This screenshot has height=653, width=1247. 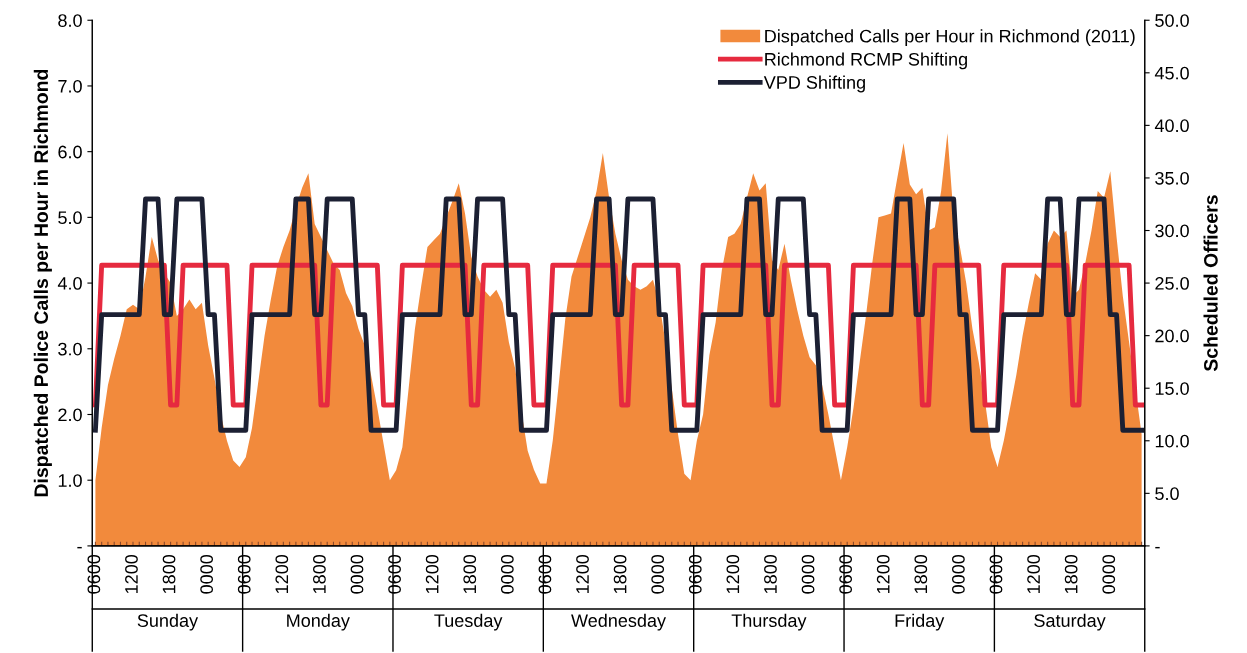 I want to click on y-tick-label: -, so click(x=79, y=547).